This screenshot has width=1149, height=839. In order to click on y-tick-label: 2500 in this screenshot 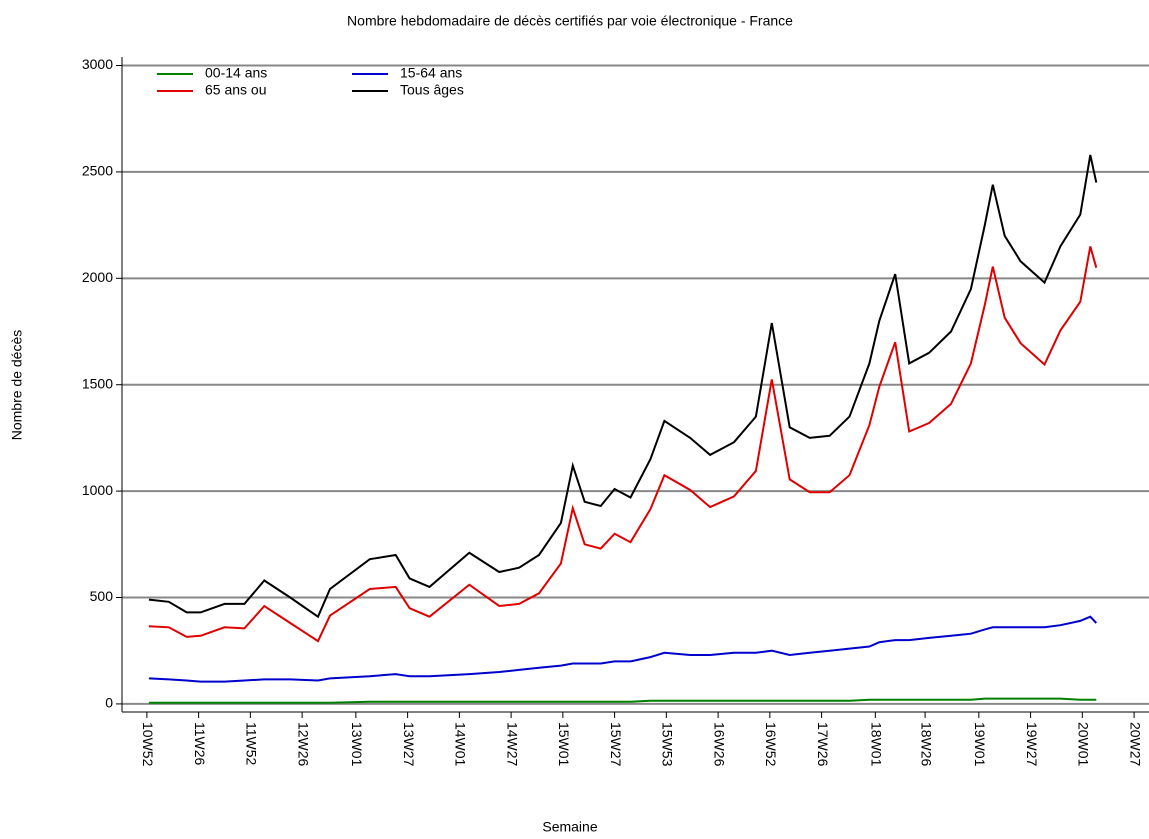, I will do `click(97, 171)`.